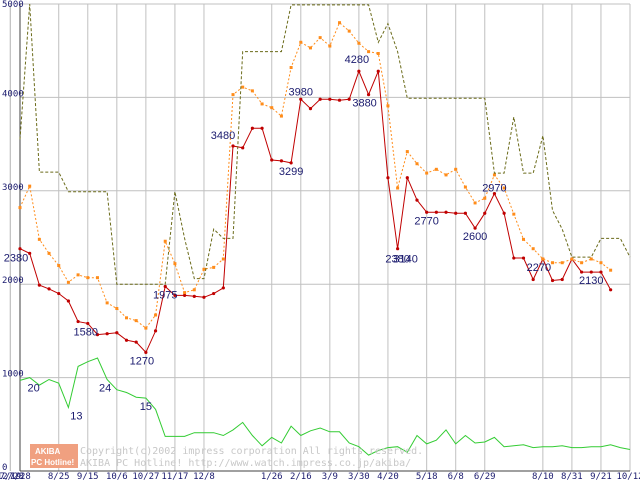 The height and width of the screenshot is (480, 640). What do you see at coordinates (405, 260) in the screenshot?
I see `data-label: 3140` at bounding box center [405, 260].